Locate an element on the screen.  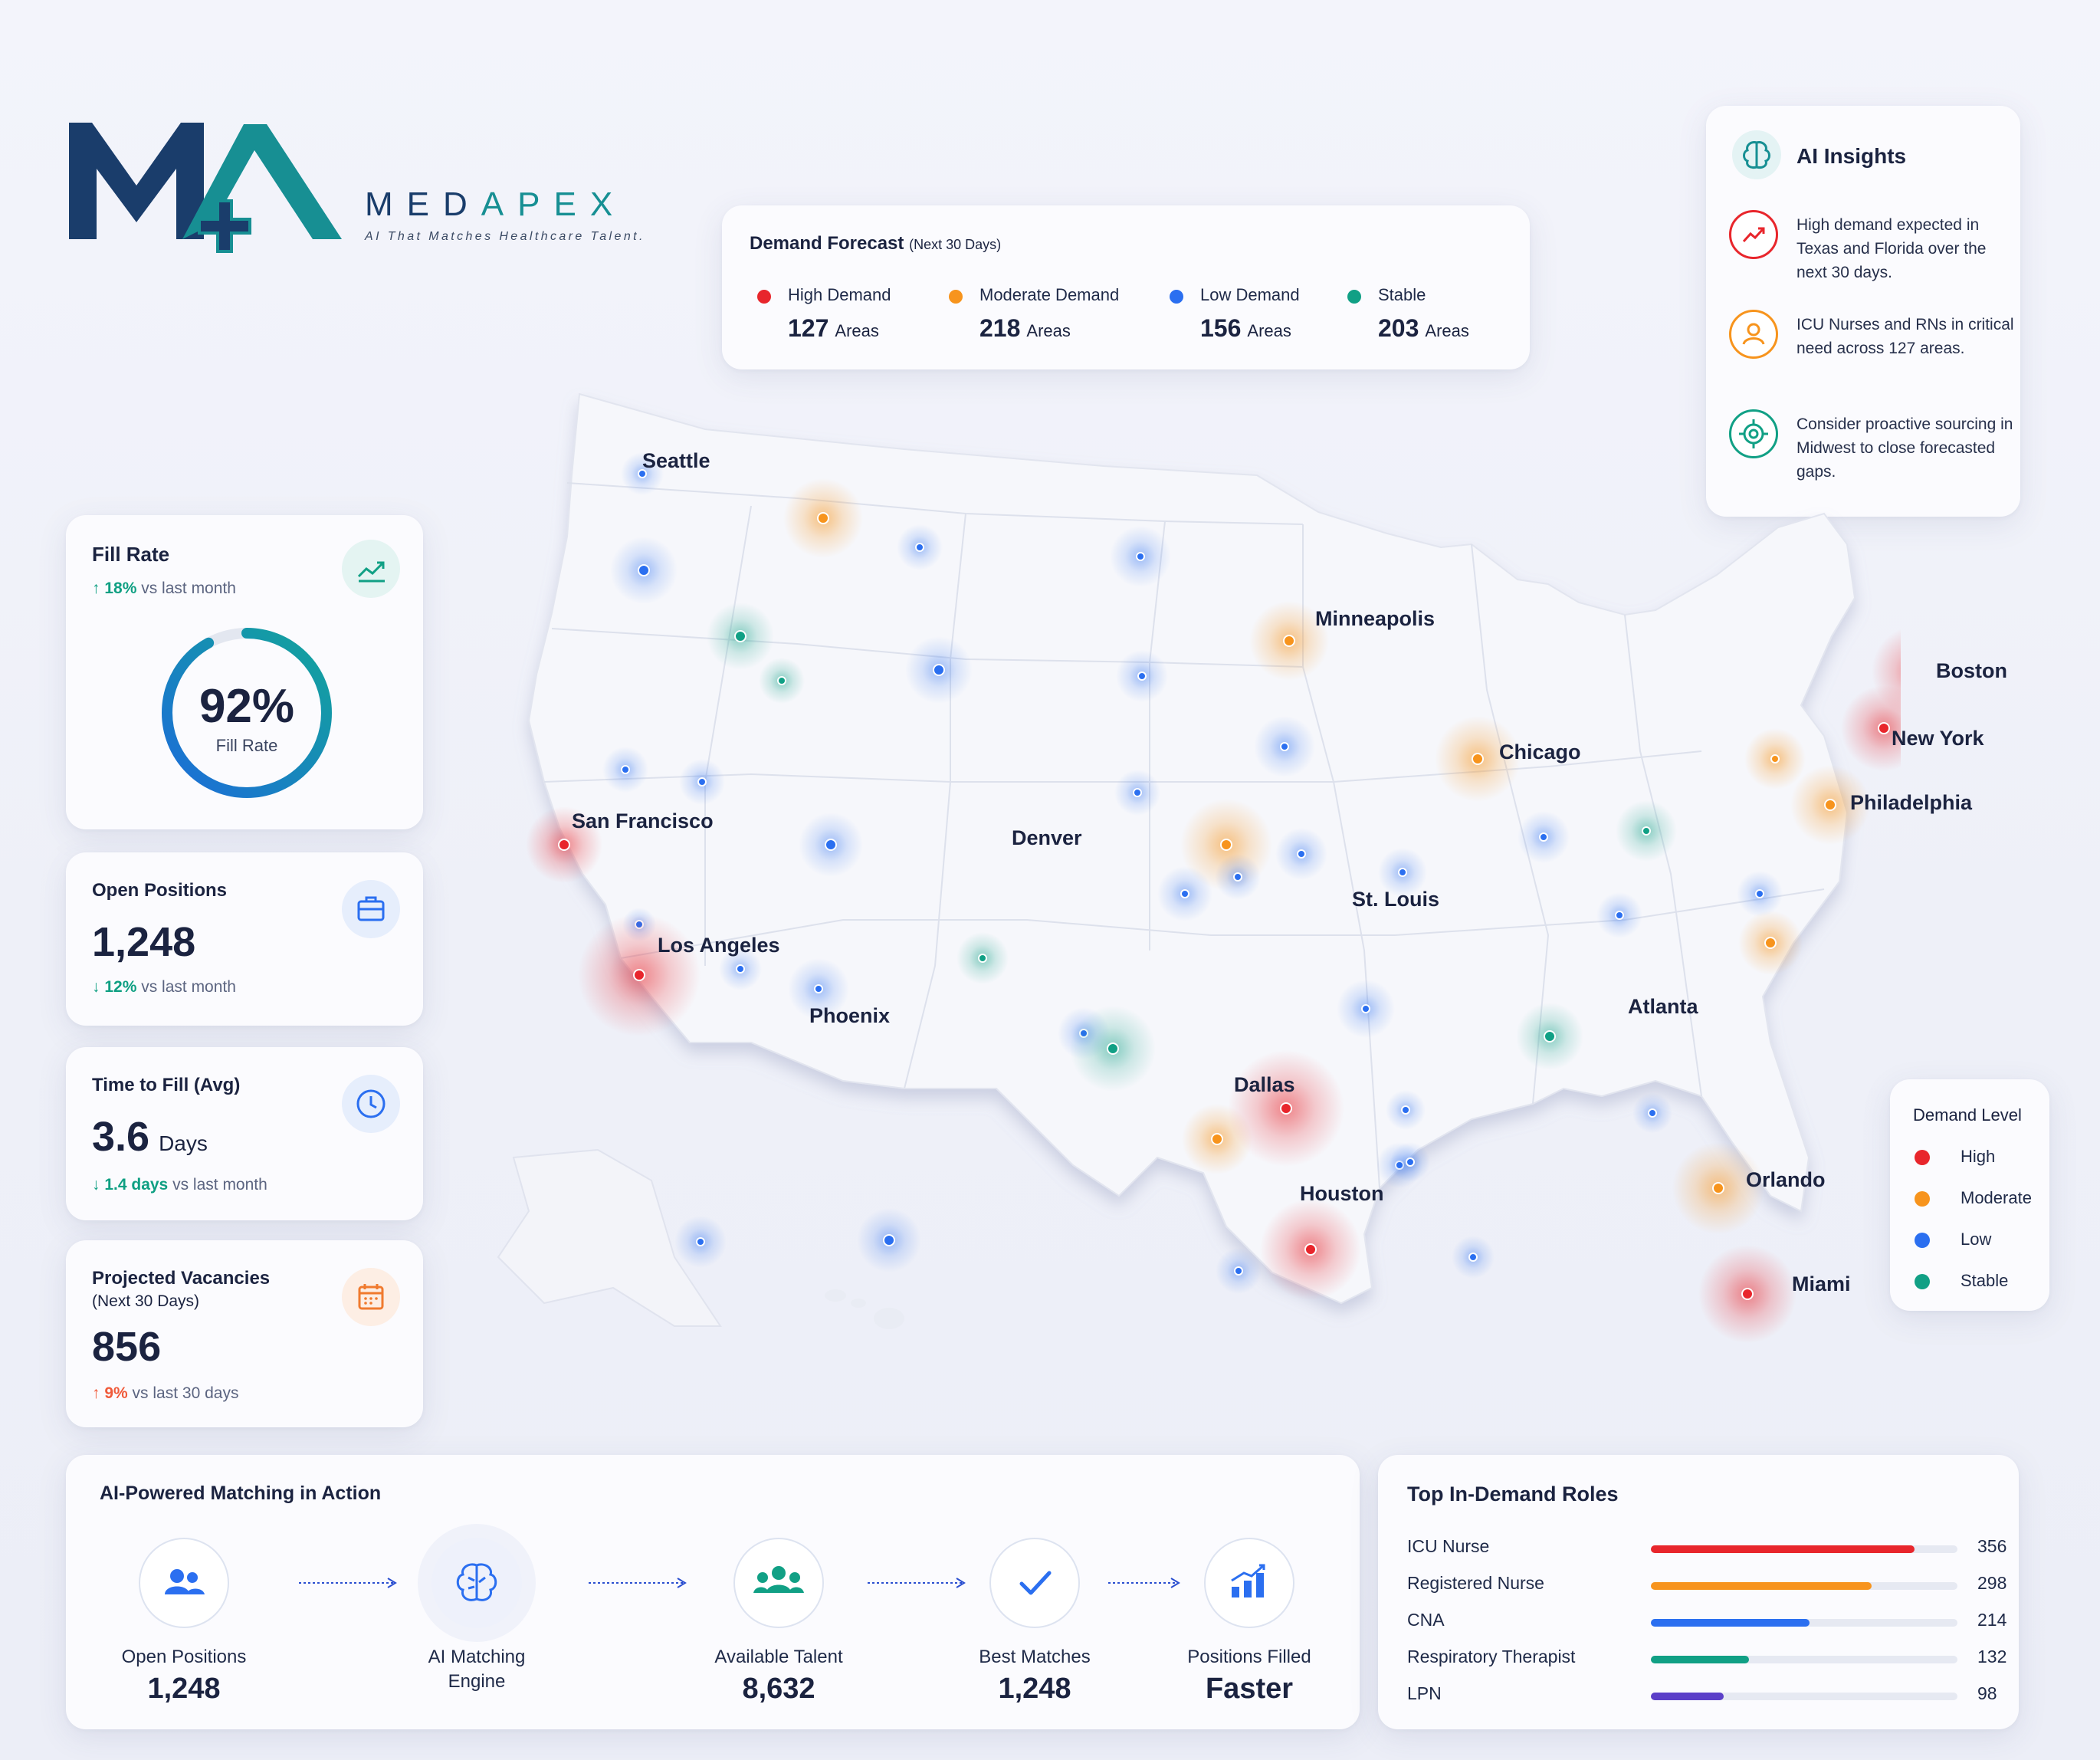
stable-demand-dot is located at coordinates (1354, 297).